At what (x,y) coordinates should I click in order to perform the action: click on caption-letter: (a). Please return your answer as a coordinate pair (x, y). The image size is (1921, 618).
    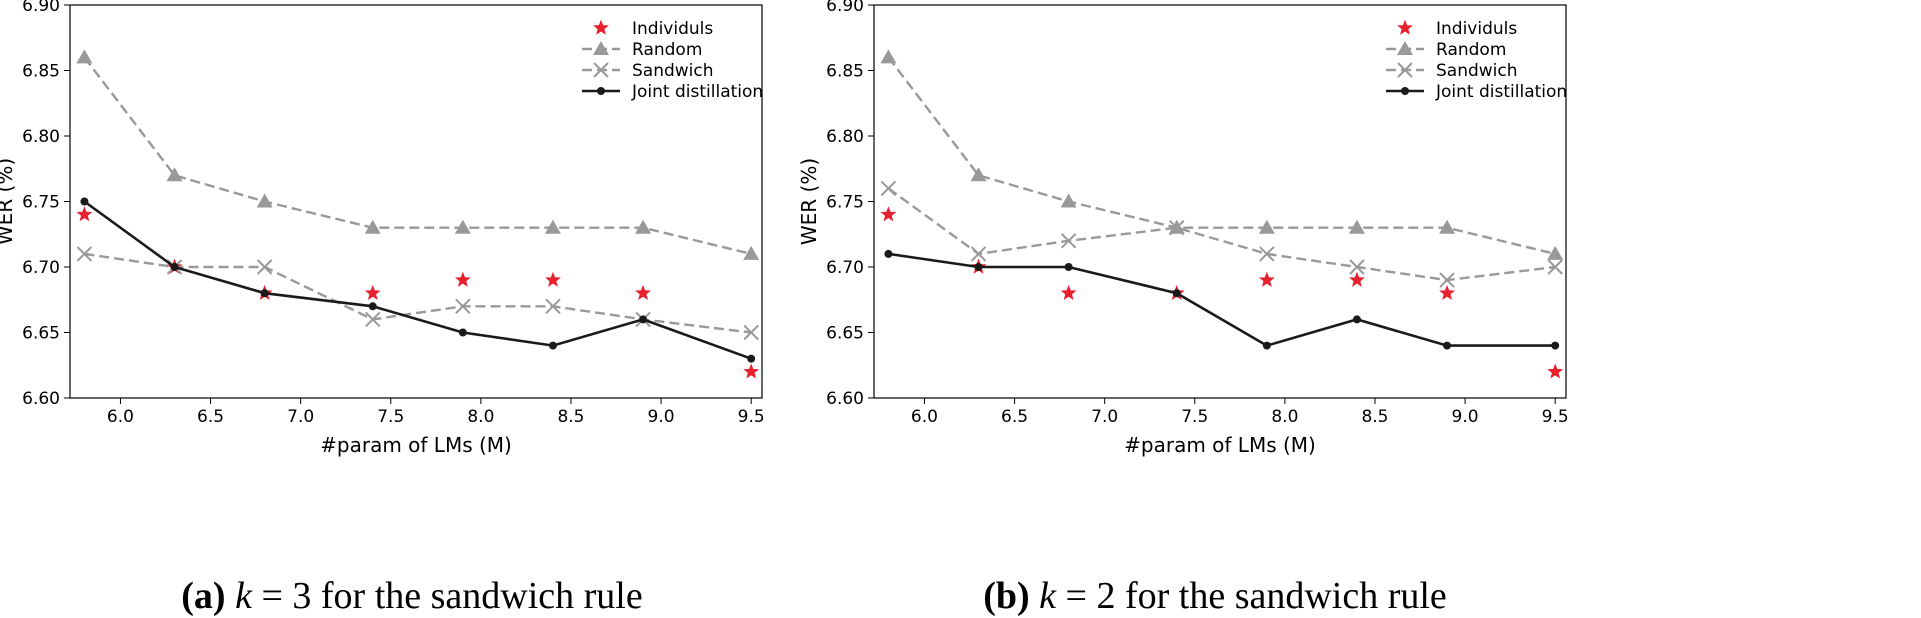
    Looking at the image, I should click on (208, 596).